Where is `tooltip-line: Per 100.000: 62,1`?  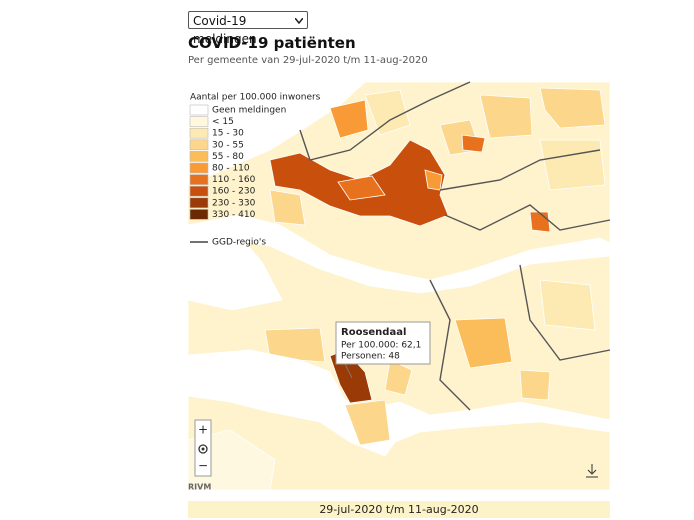
tooltip-line: Per 100.000: 62,1 is located at coordinates (381, 346).